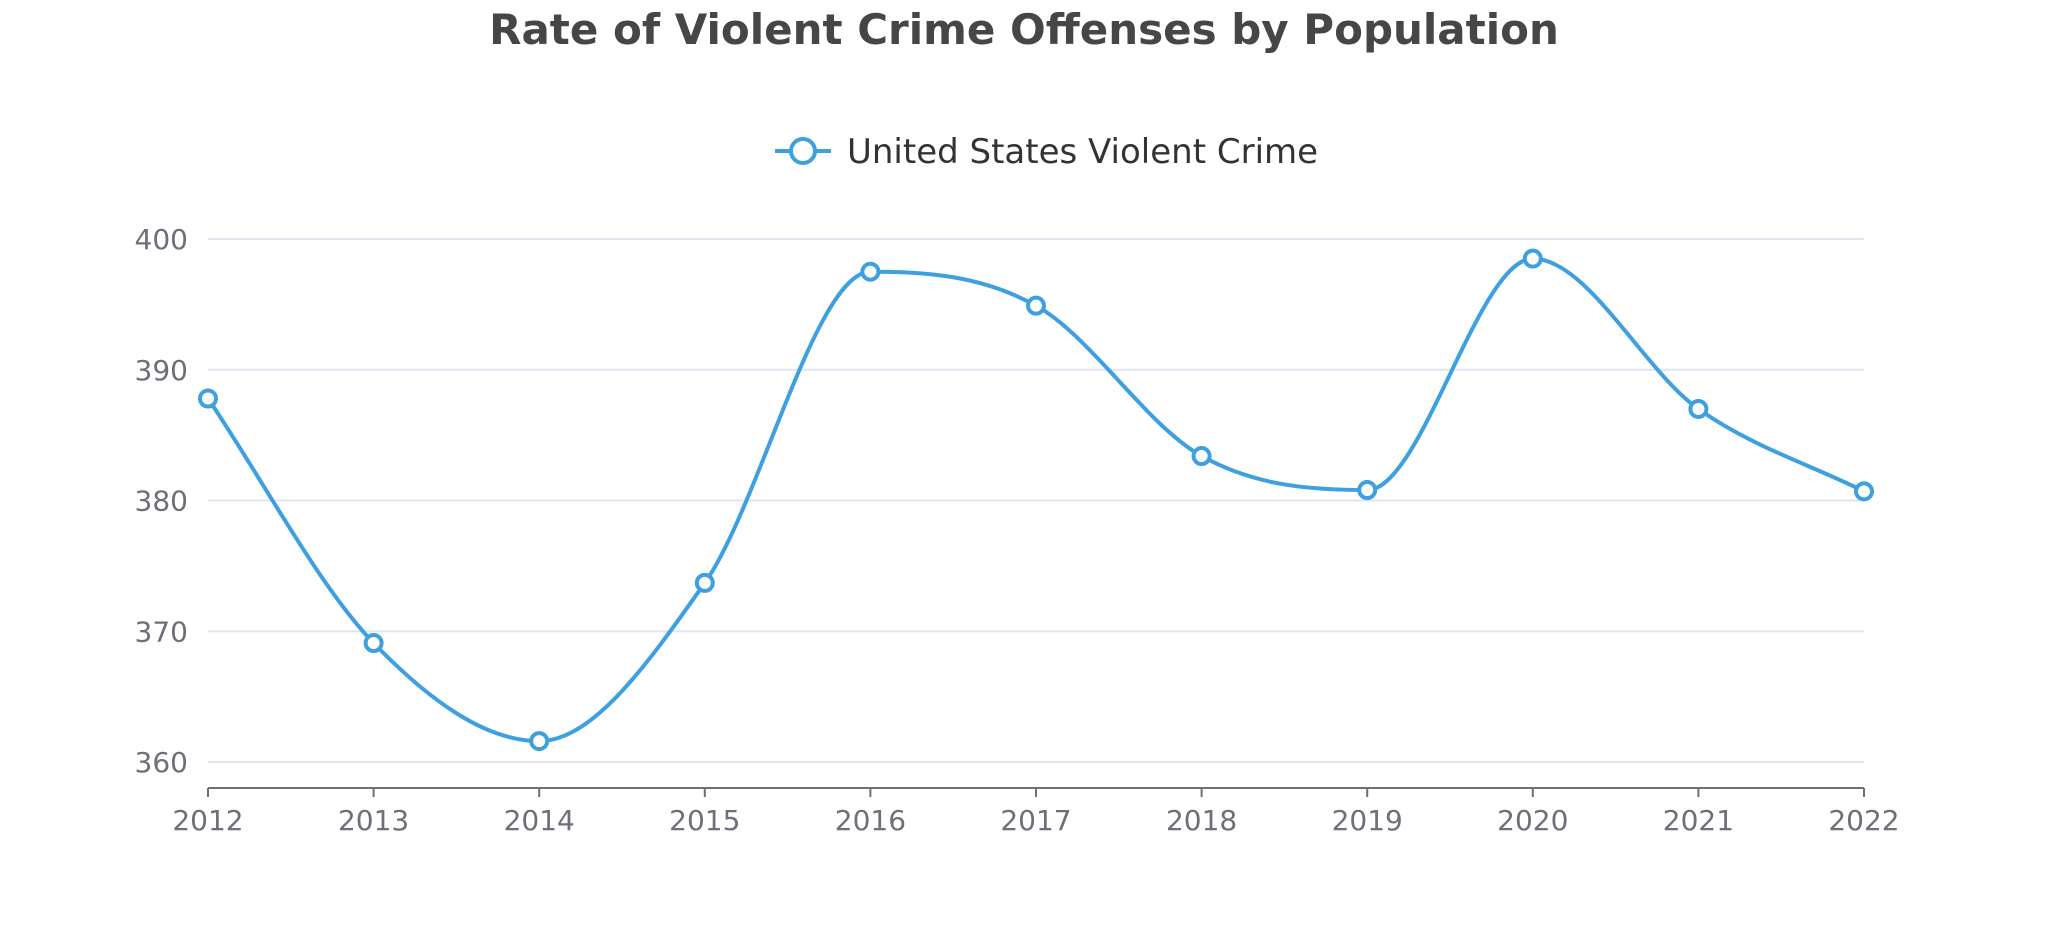 The height and width of the screenshot is (943, 2048). What do you see at coordinates (1698, 820) in the screenshot?
I see `x-tick-label: 2021` at bounding box center [1698, 820].